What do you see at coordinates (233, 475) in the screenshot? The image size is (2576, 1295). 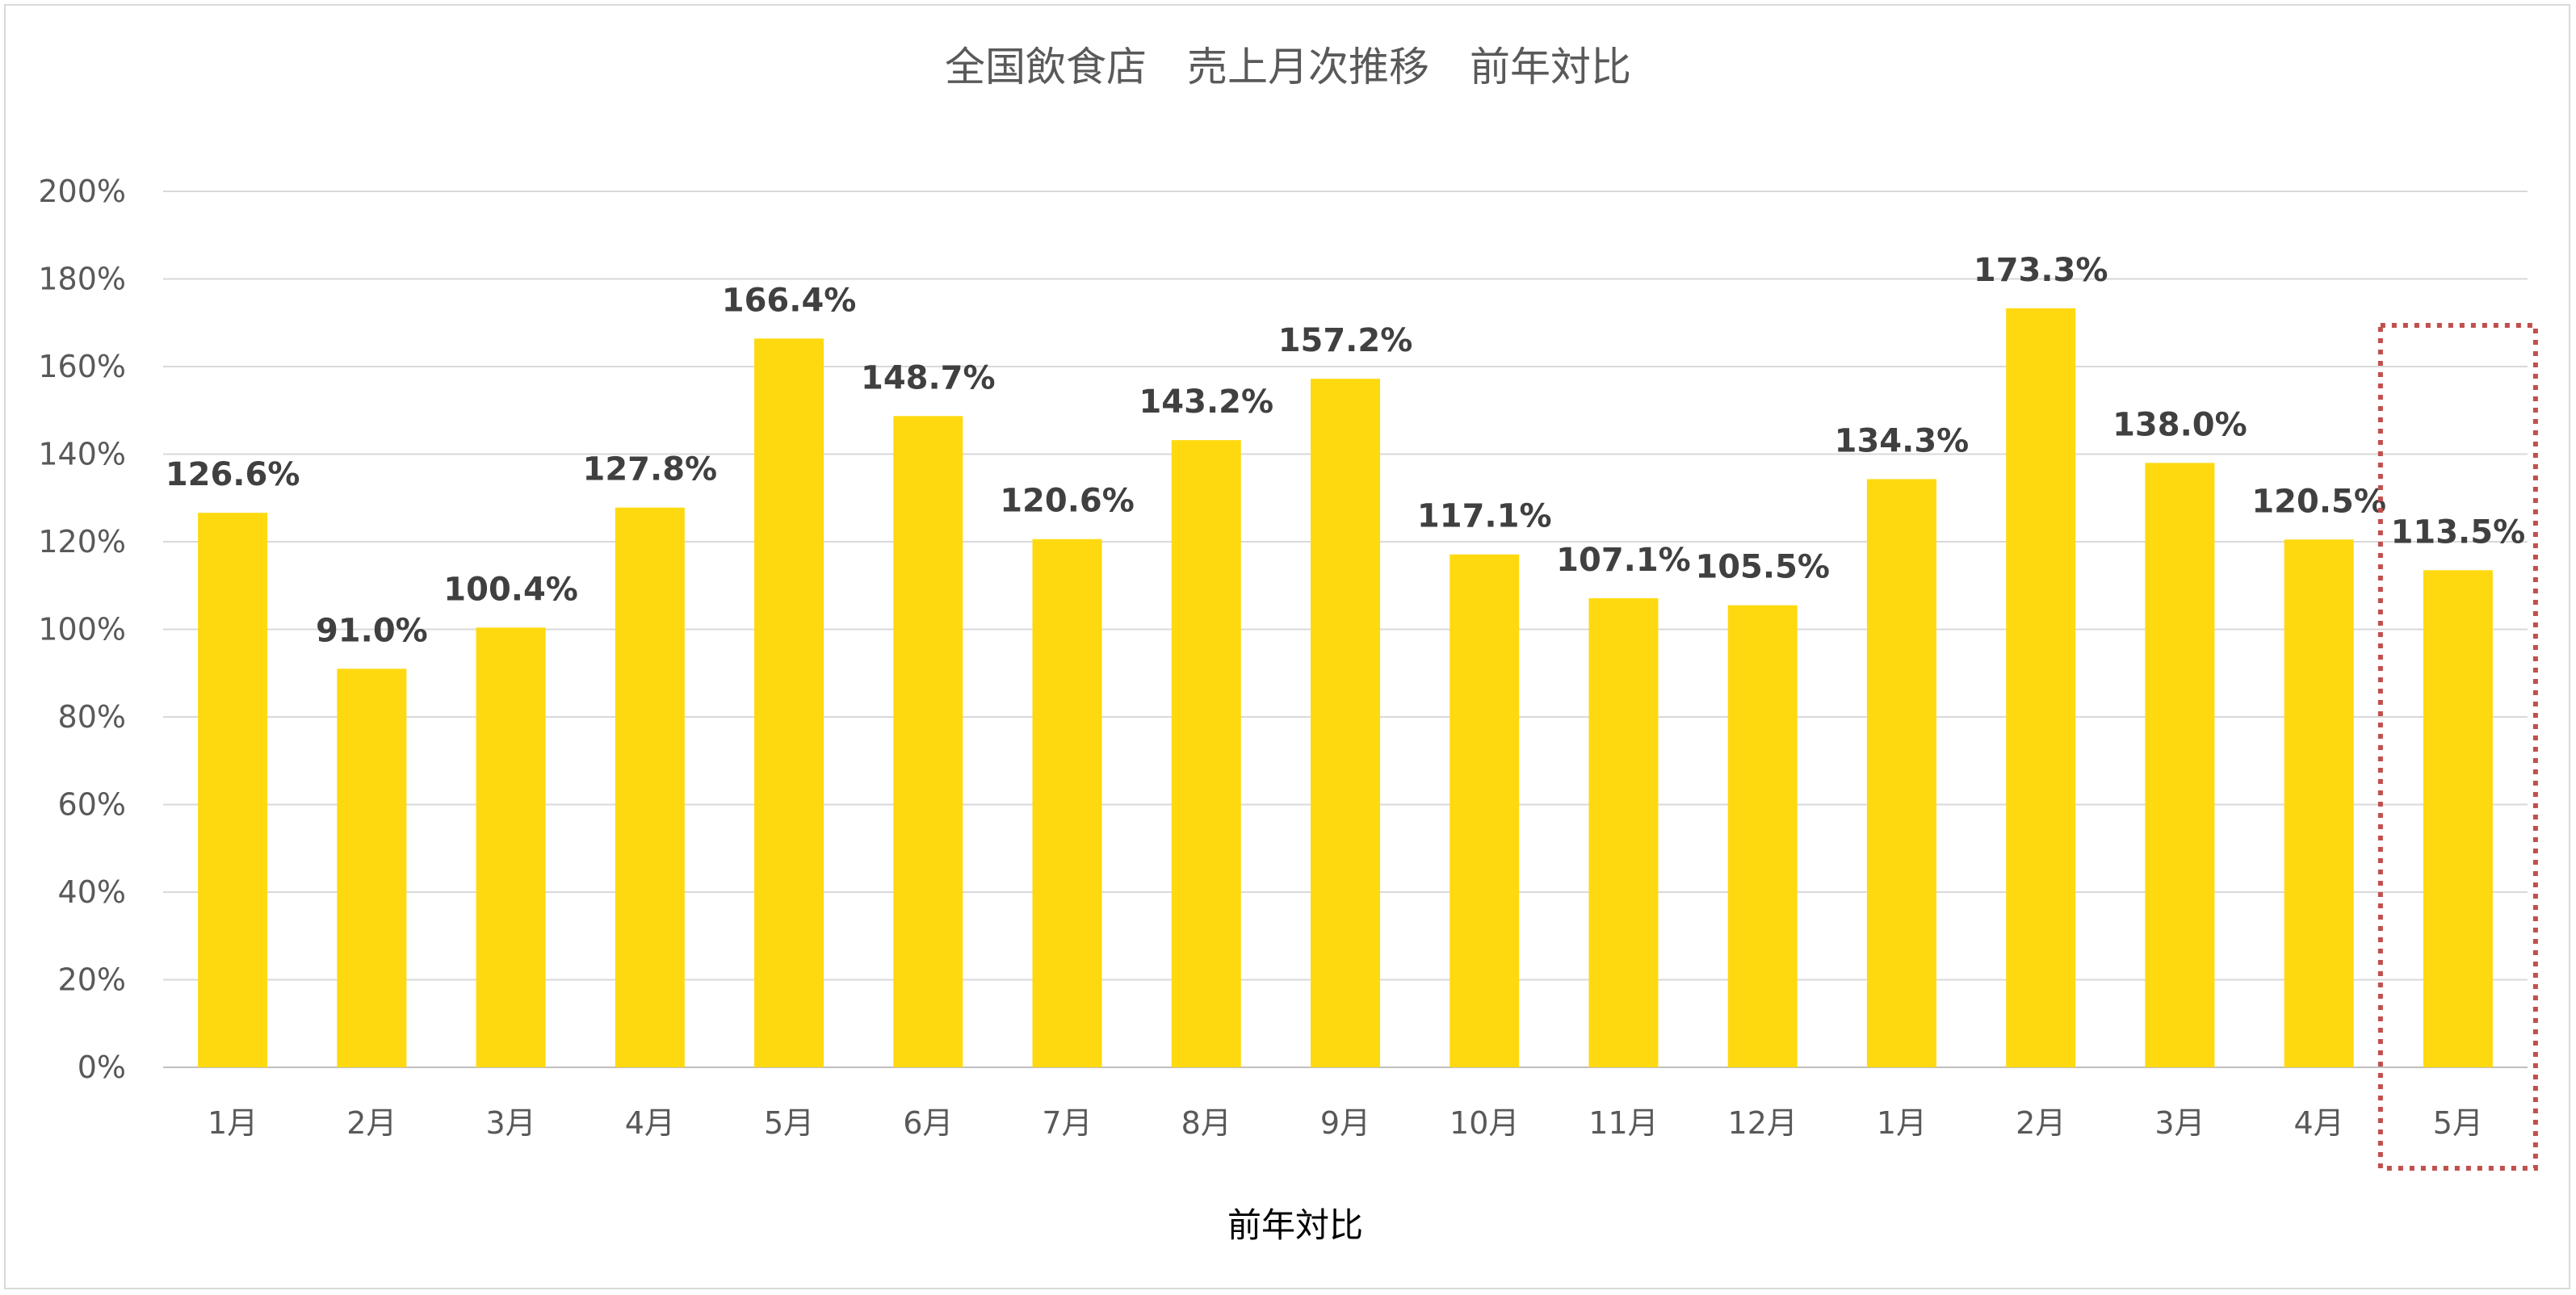 I see `data-label: 126.6%` at bounding box center [233, 475].